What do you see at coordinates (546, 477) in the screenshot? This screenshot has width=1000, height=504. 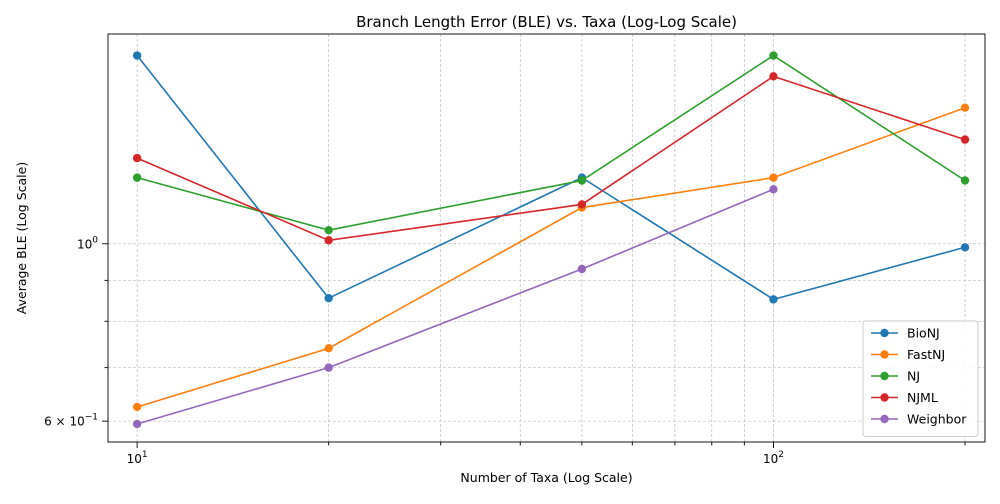 I see `x-axis-label: Number of Taxa (Log Scale)` at bounding box center [546, 477].